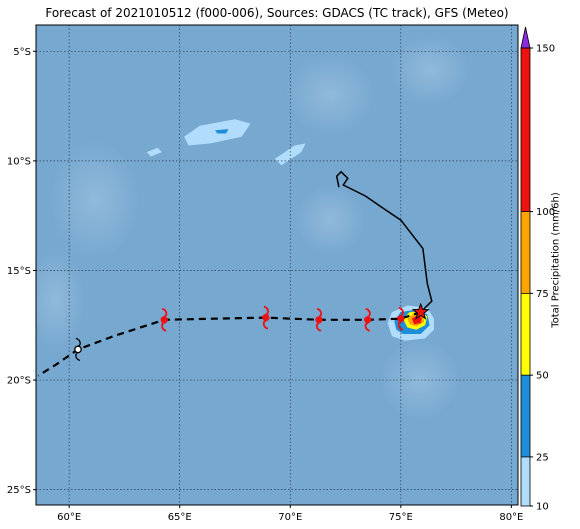 This screenshot has height=529, width=580. I want to click on observed-track-line, so click(384, 241).